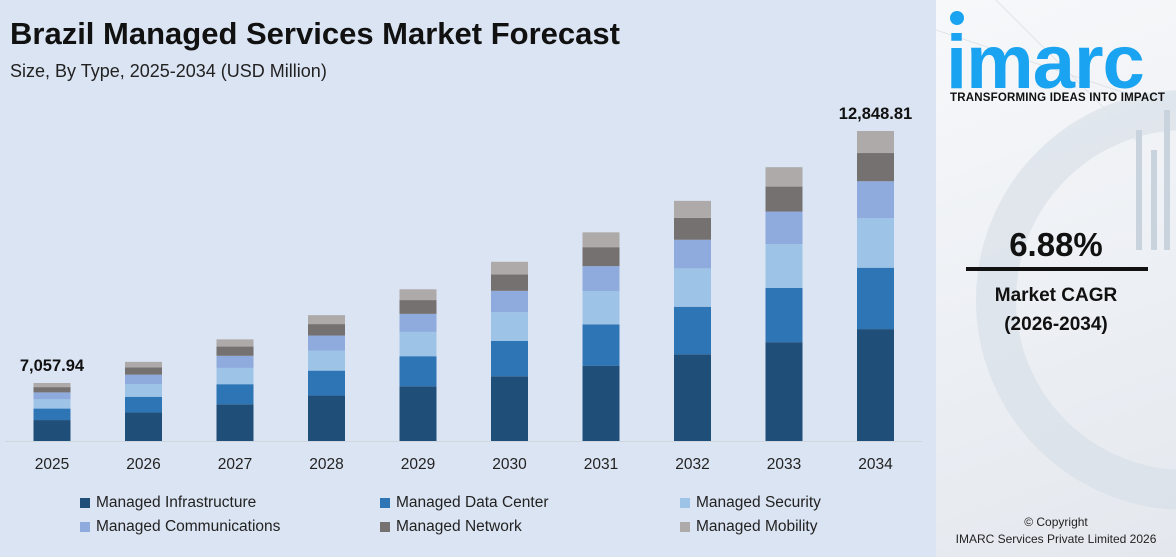 Image resolution: width=1176 pixels, height=557 pixels. I want to click on bar-segment-2032-managed-network, so click(692, 228).